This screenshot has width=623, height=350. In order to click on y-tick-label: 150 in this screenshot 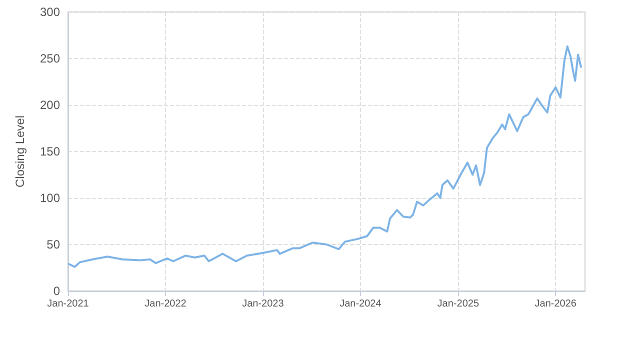, I will do `click(50, 151)`.